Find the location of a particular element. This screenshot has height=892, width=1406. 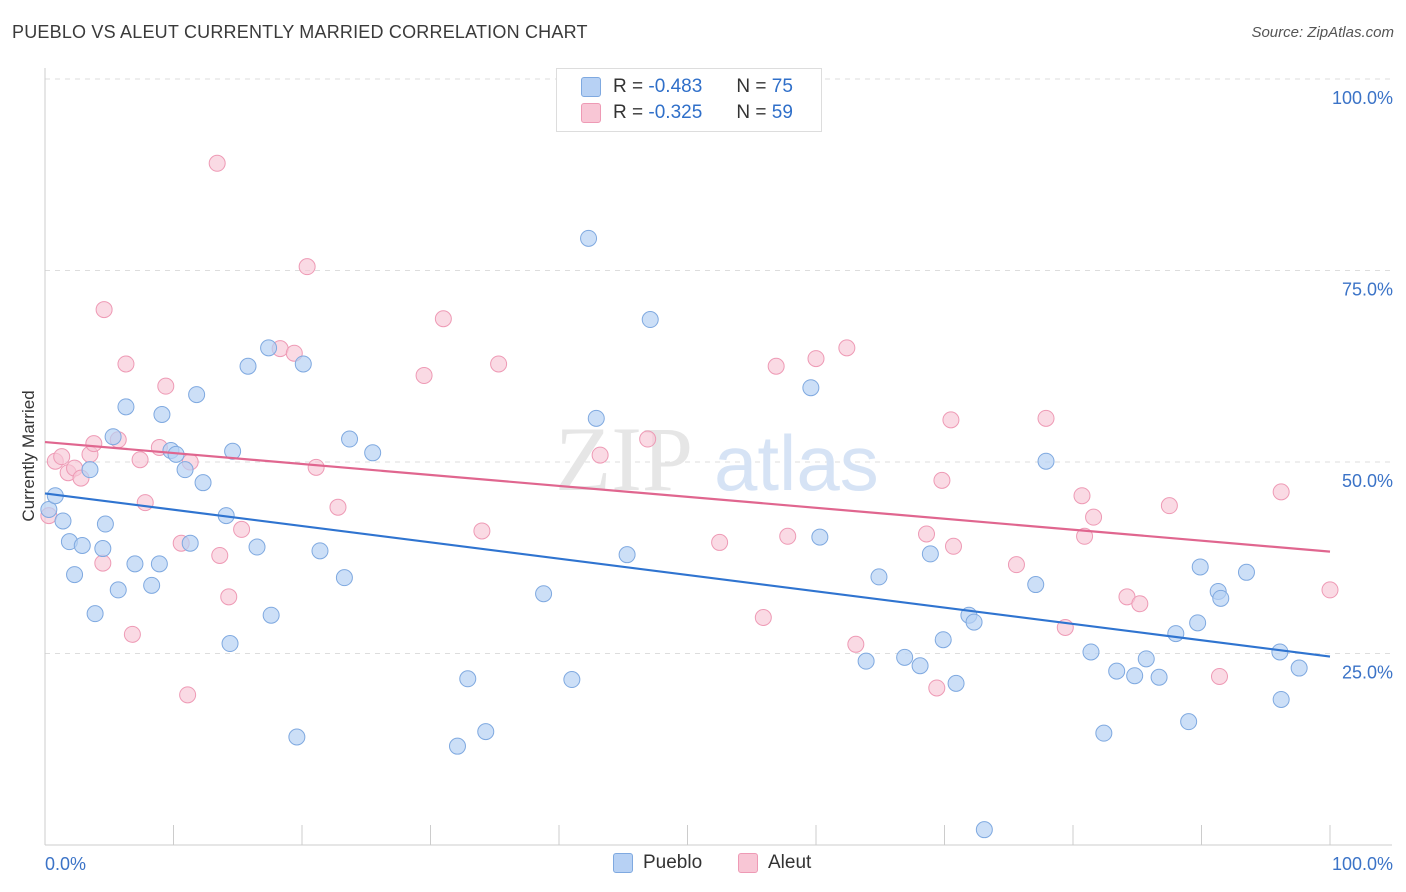

watermark: ZIP atlas is located at coordinates (717, 459).